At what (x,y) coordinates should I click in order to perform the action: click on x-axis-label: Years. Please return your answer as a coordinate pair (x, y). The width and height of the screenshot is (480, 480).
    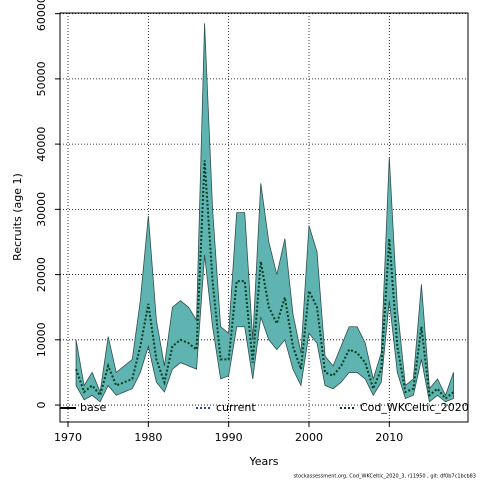
    Looking at the image, I should click on (263, 461).